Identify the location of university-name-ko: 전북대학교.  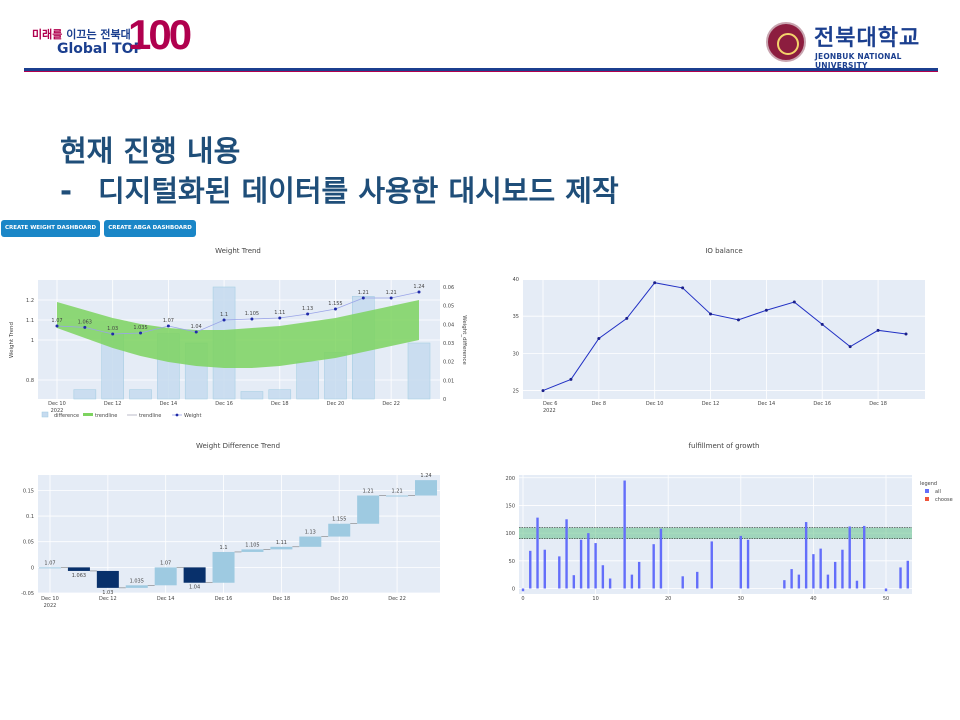
(867, 38).